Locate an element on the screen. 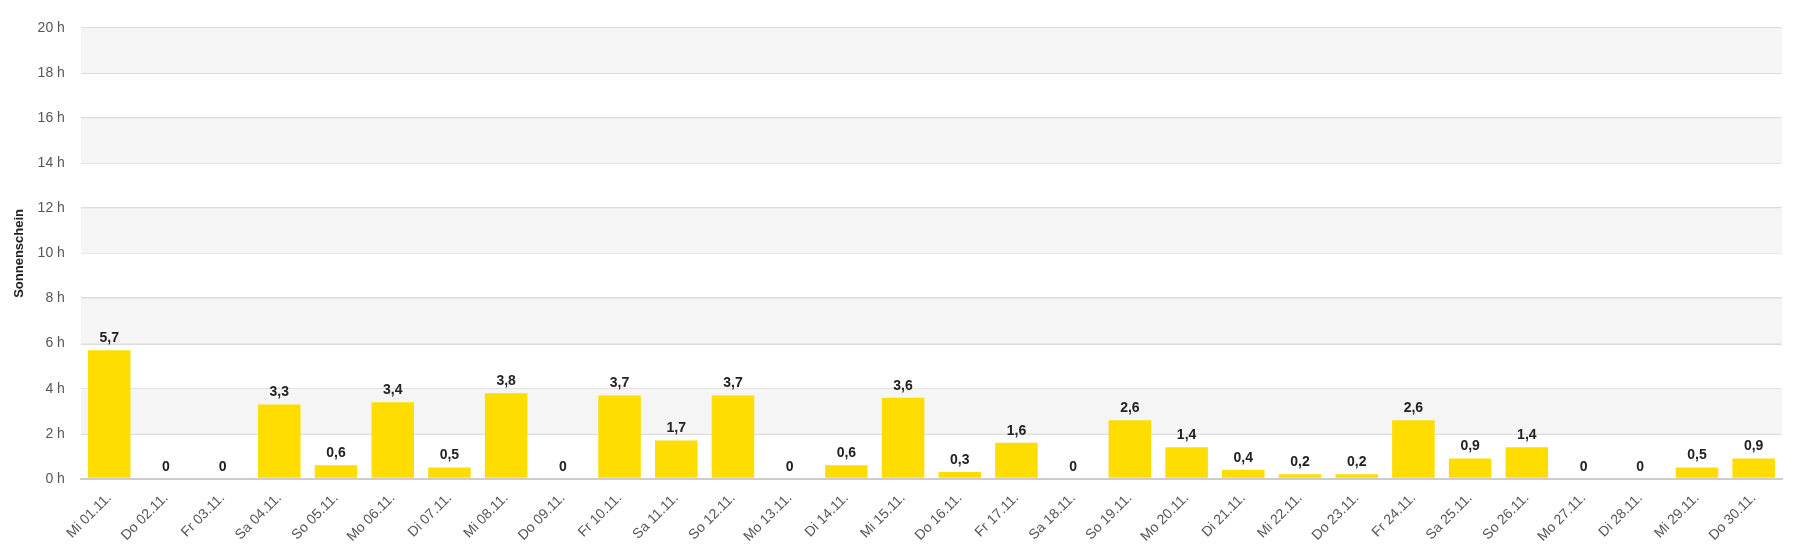  data-label: 1,6 is located at coordinates (1016, 429).